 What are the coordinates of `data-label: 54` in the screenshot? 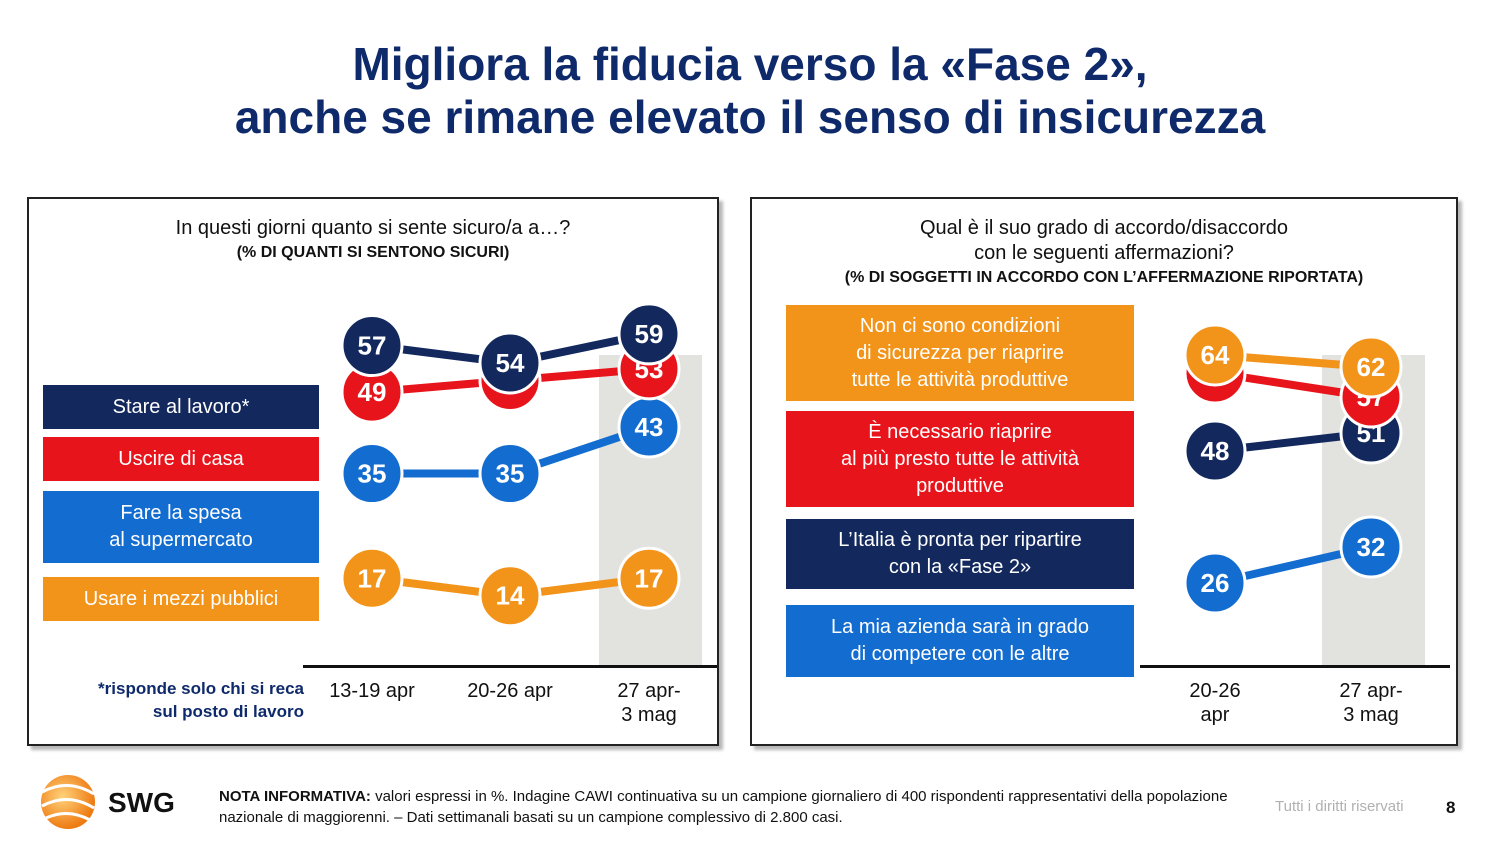 It's located at (510, 363).